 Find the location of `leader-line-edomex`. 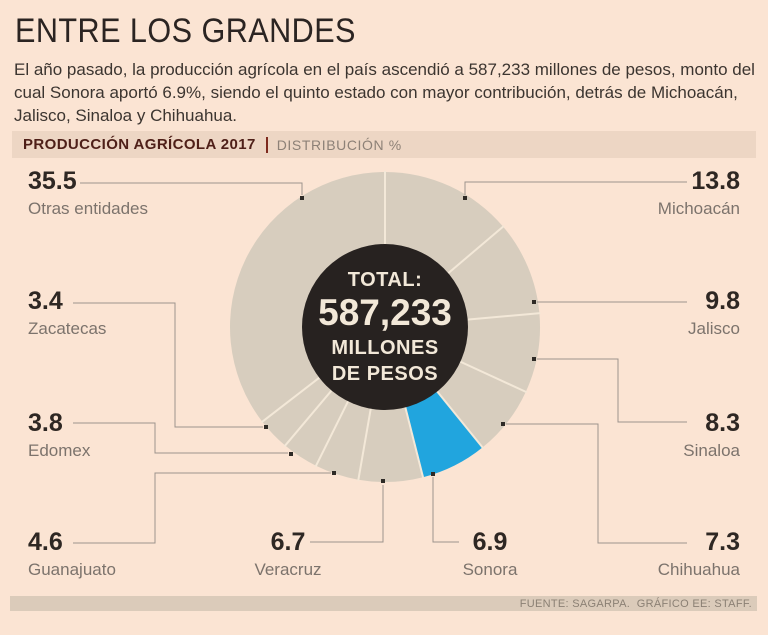

leader-line-edomex is located at coordinates (180, 438).